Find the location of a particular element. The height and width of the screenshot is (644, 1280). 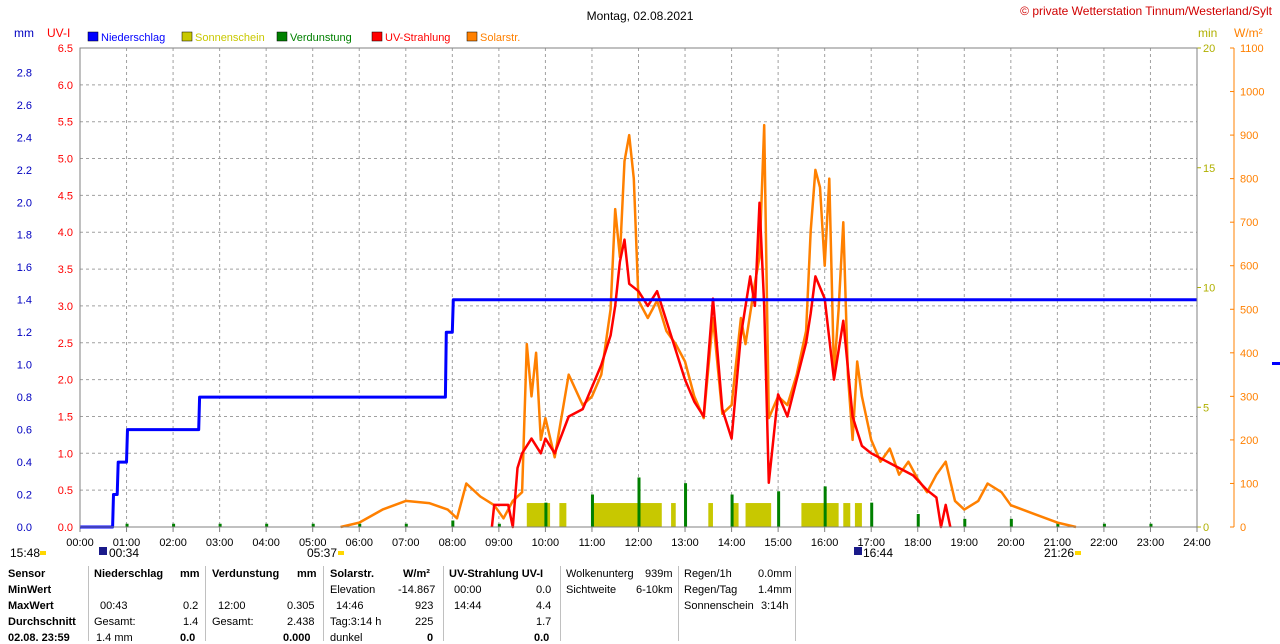

regen1h-val: 0.0mm is located at coordinates (775, 574).